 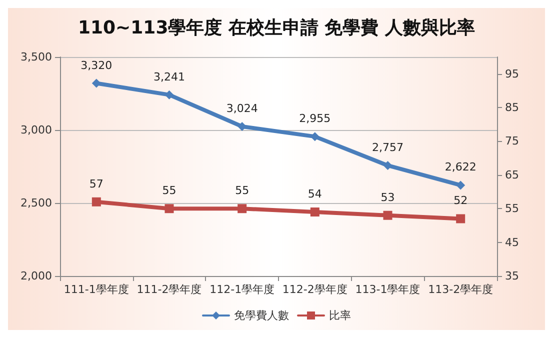 I want to click on data-label: 54, so click(x=315, y=193).